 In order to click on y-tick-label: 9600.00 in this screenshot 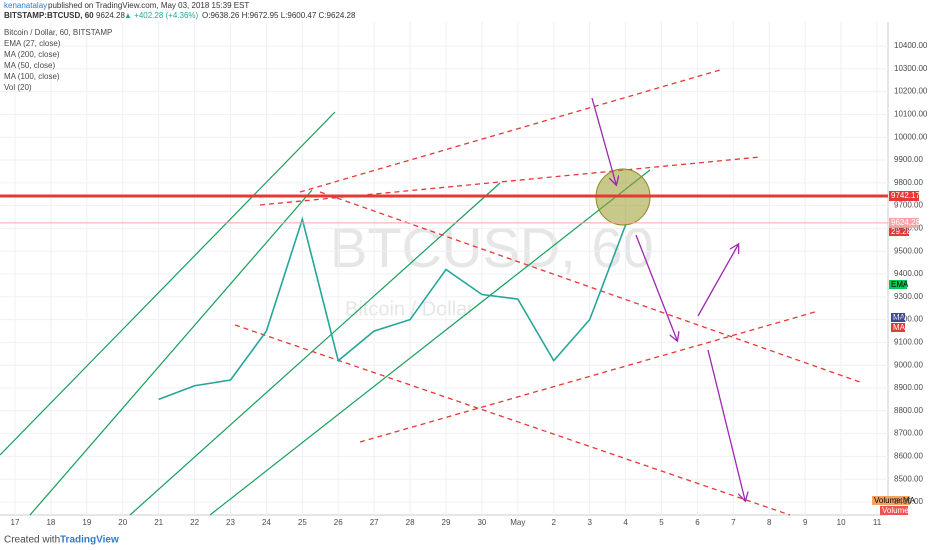, I will do `click(908, 228)`.